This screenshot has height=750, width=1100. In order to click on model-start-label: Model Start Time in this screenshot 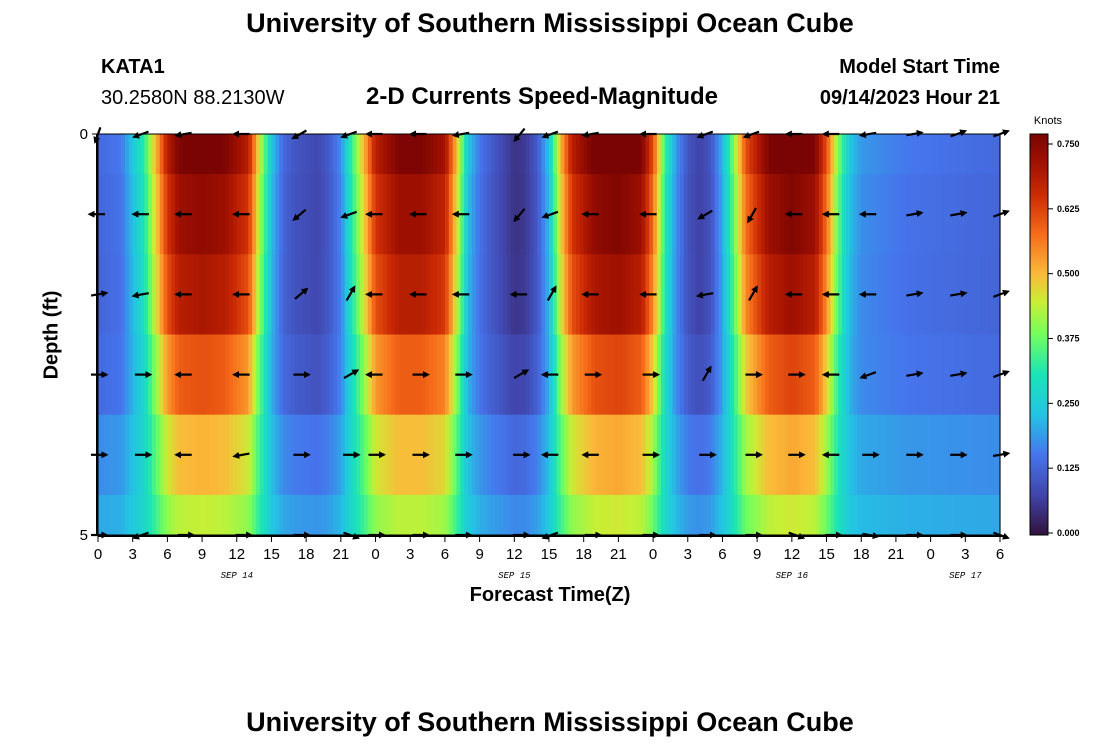, I will do `click(919, 67)`.